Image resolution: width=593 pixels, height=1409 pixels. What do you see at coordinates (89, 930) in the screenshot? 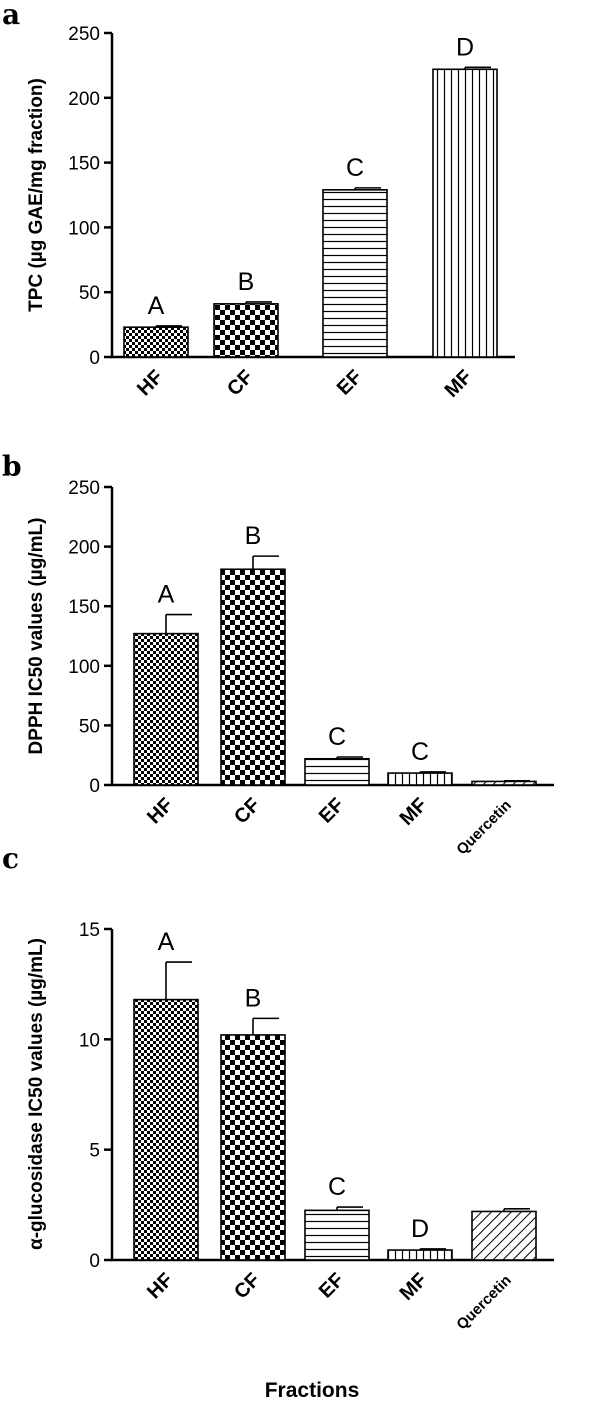
I see `y-tick-label: 15` at bounding box center [89, 930].